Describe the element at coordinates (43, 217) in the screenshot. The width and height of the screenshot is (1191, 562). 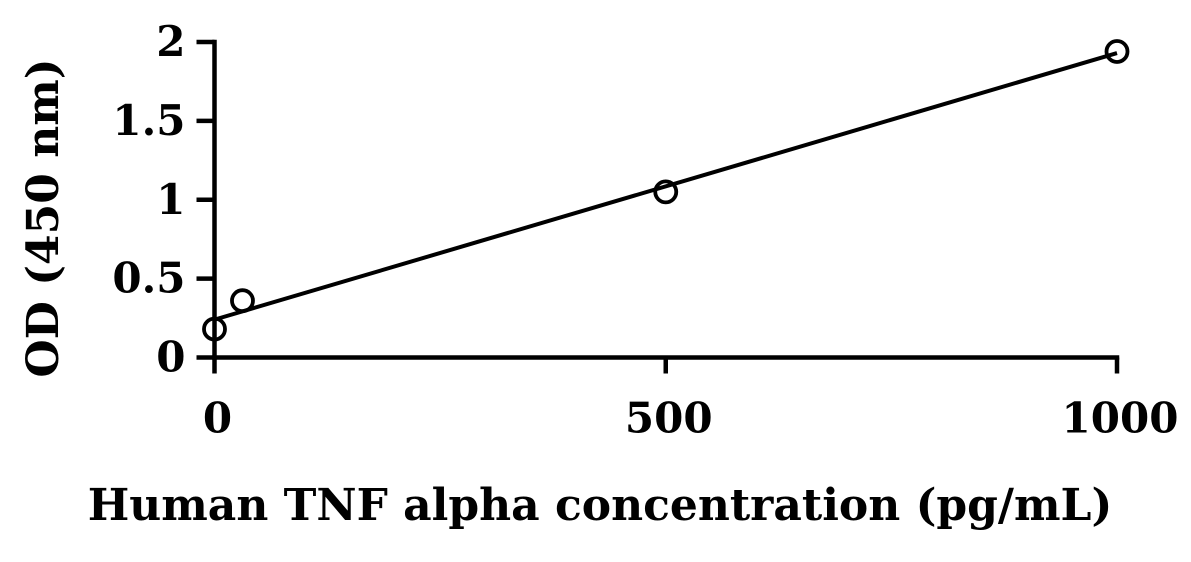
I see `y-axis-title: OD (450 nm)` at that location.